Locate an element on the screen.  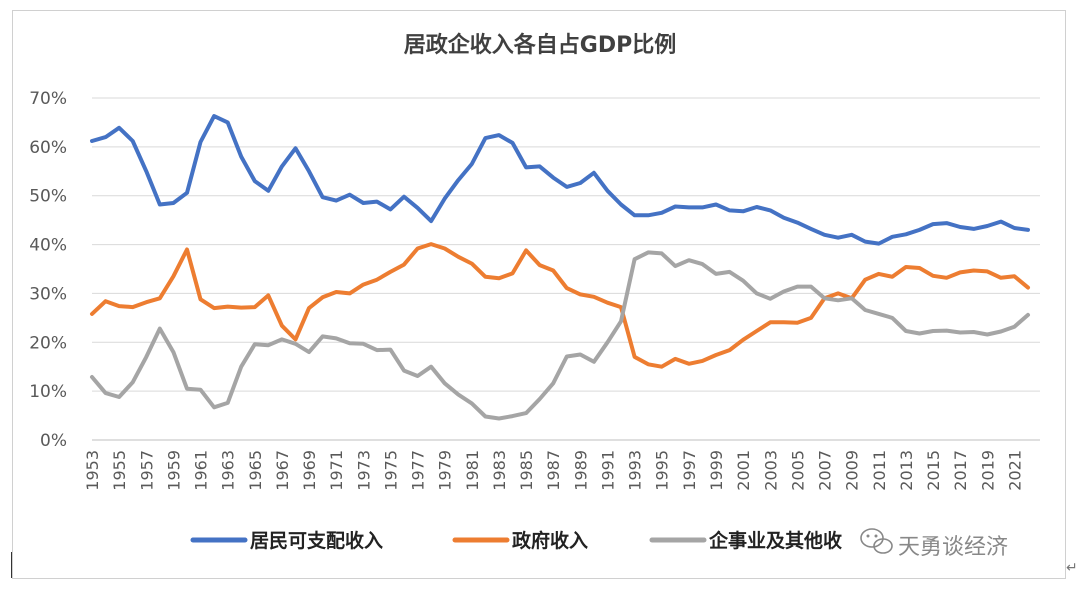
return-glyph: ↵ is located at coordinates (1072, 568).